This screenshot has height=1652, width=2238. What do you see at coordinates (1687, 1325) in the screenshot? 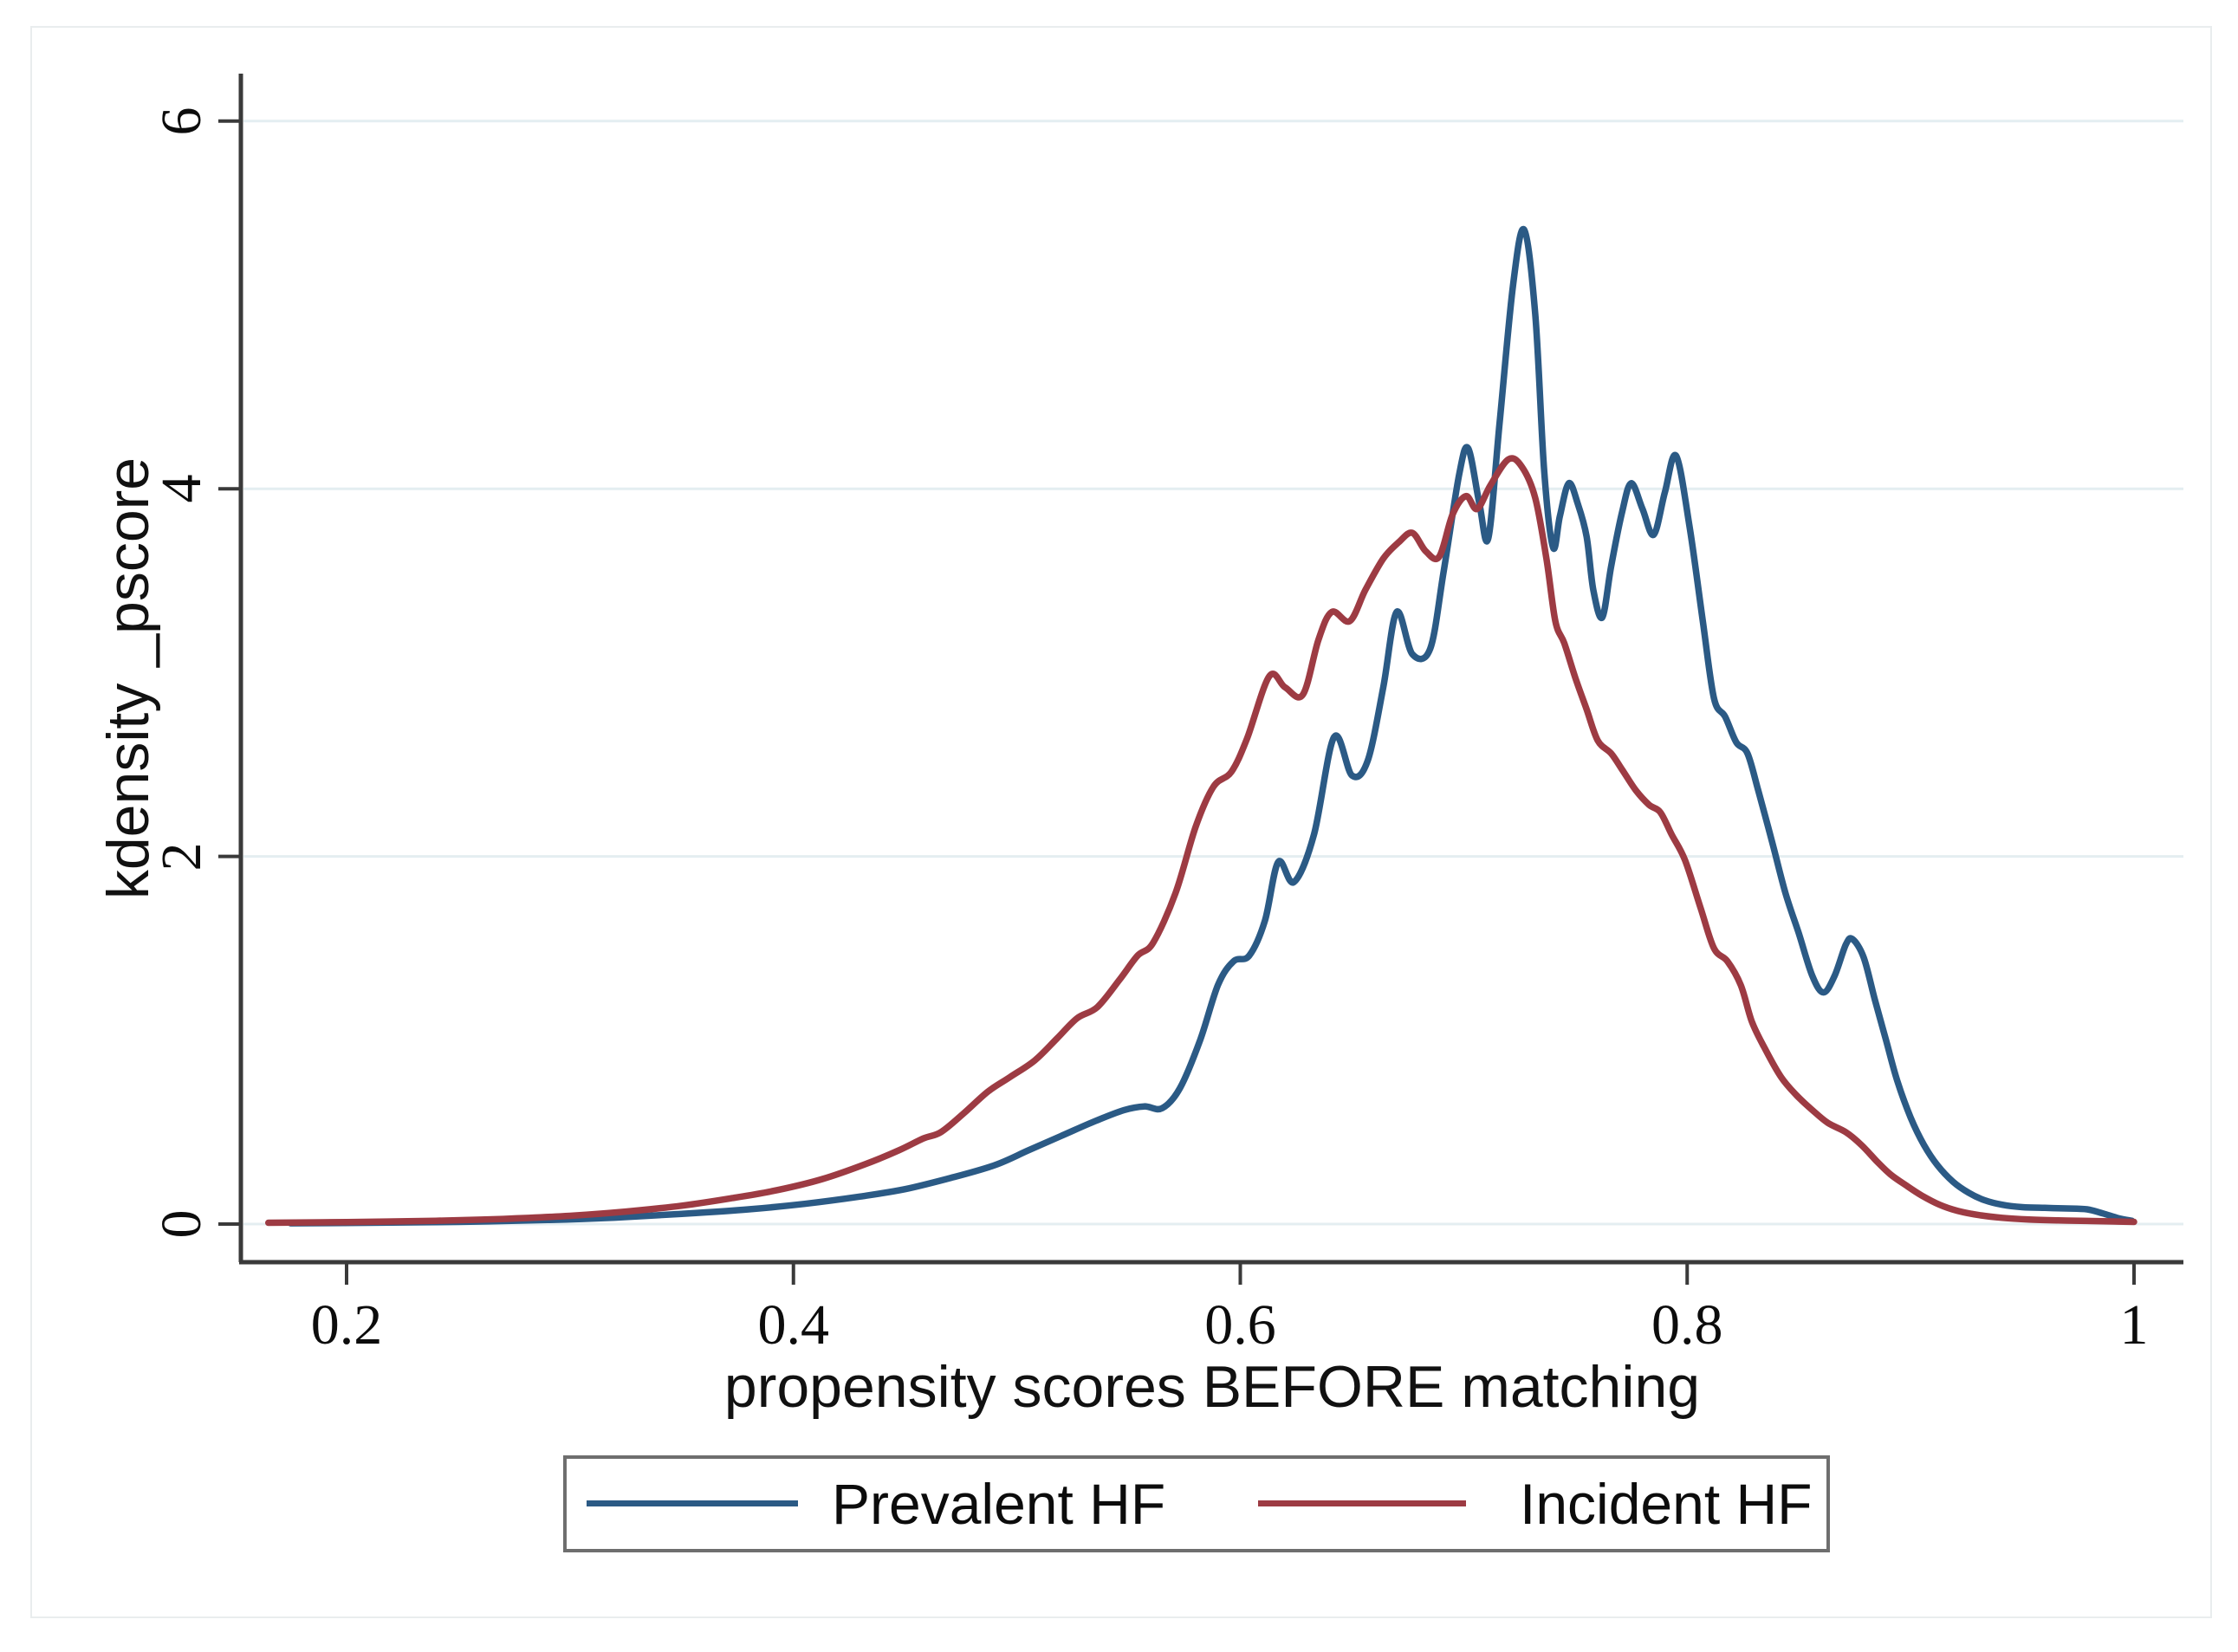
I see `x-tick-label: 0.8` at bounding box center [1687, 1325].